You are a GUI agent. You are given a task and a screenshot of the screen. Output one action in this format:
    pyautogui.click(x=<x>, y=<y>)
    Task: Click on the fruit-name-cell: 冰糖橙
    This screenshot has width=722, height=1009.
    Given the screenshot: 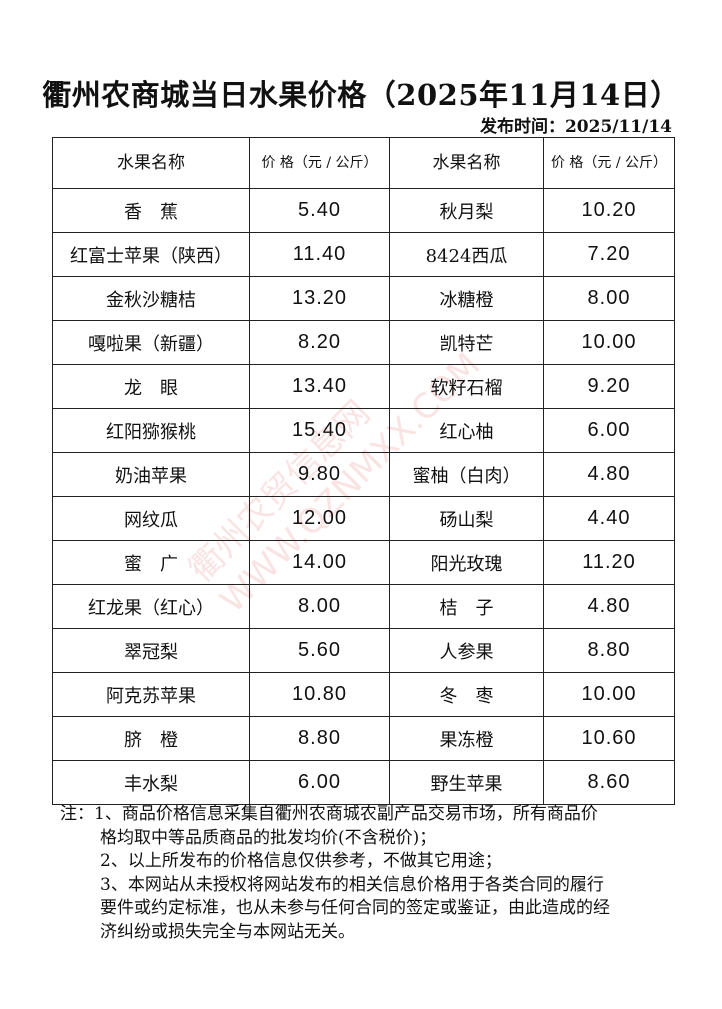 What is the action you would take?
    pyautogui.click(x=466, y=298)
    